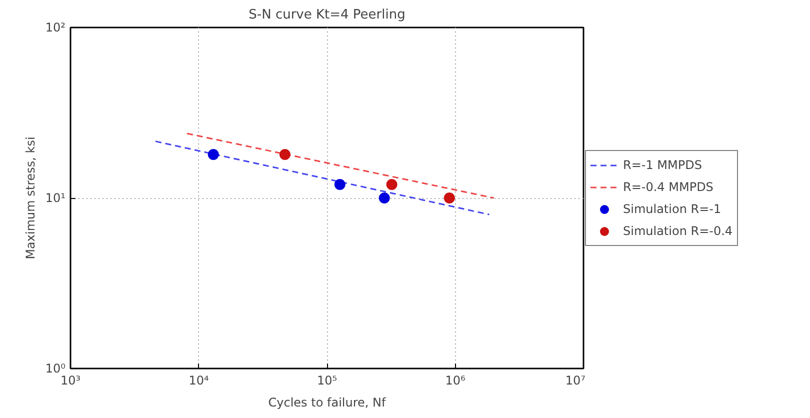  What do you see at coordinates (30, 198) in the screenshot?
I see `y-axis-title: Maximum stress, ksi` at bounding box center [30, 198].